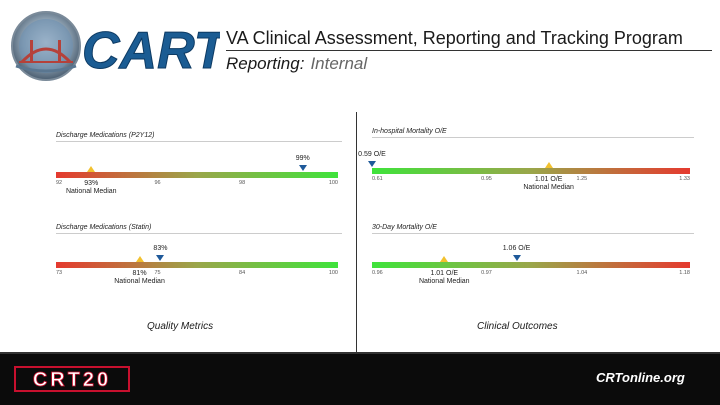  I want to click on median-value: 81%, so click(139, 273).